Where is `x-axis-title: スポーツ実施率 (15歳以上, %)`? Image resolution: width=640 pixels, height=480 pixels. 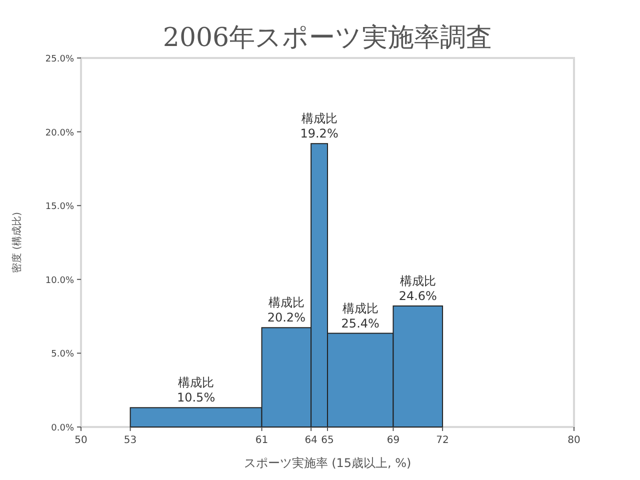 x-axis-title: スポーツ実施率 (15歳以上, %) is located at coordinates (328, 463).